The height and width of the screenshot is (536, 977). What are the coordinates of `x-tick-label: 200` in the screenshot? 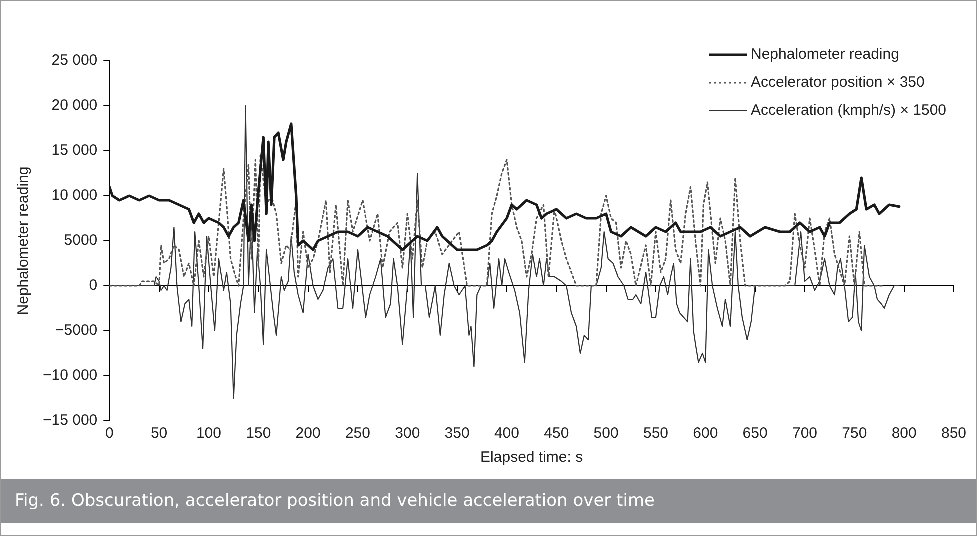 It's located at (308, 433).